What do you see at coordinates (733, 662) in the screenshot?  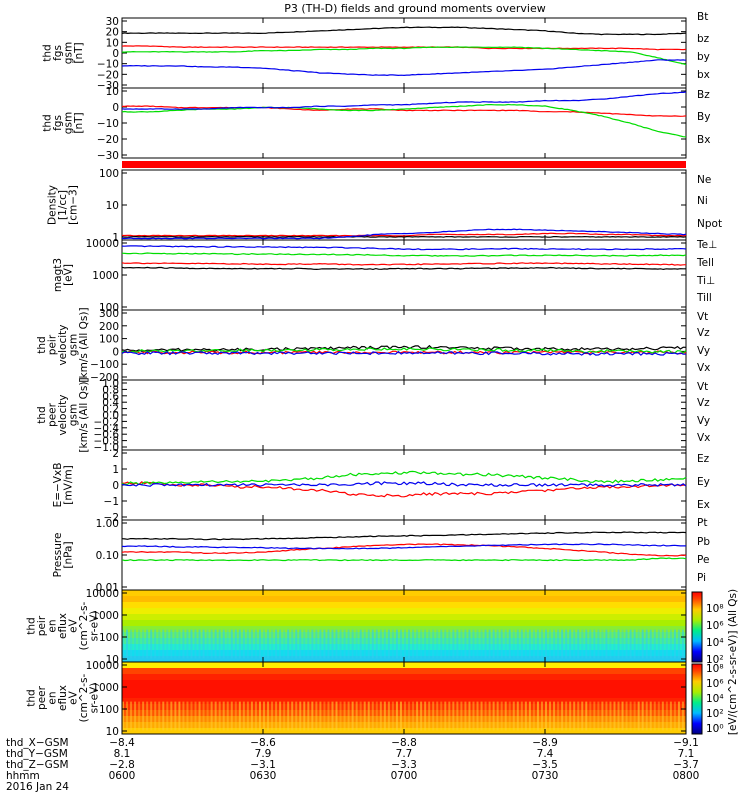 I see `colorbar-label: [eV/(cm^2-s-sr-eV)] (All Qs)` at bounding box center [733, 662].